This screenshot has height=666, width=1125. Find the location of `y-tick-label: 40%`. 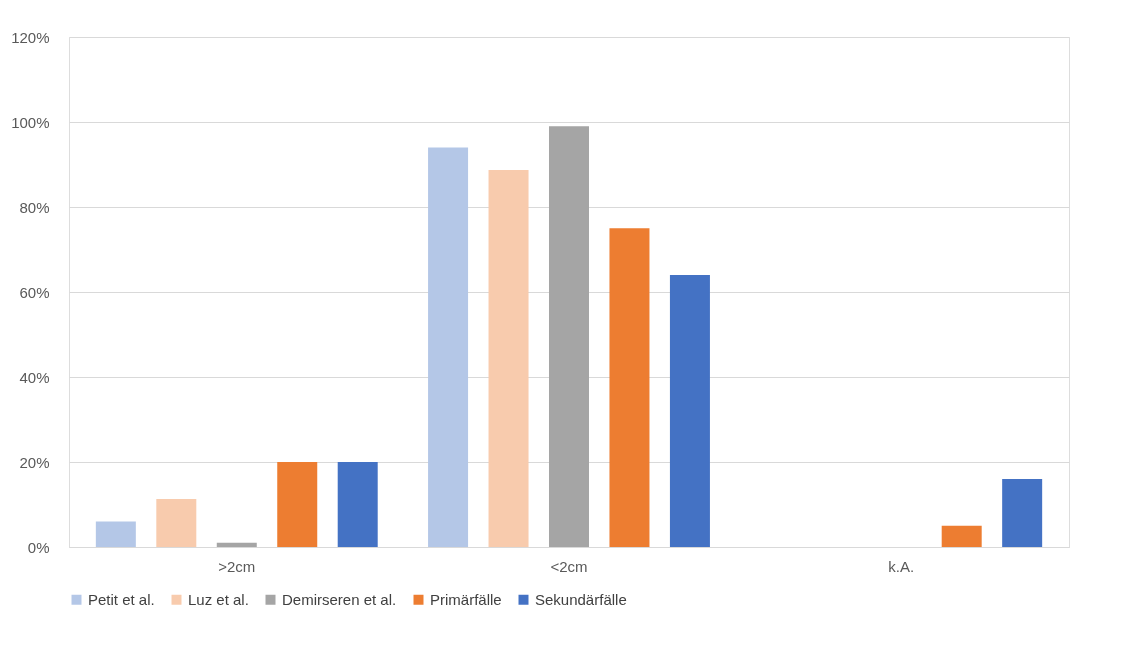

y-tick-label: 40% is located at coordinates (34, 377).